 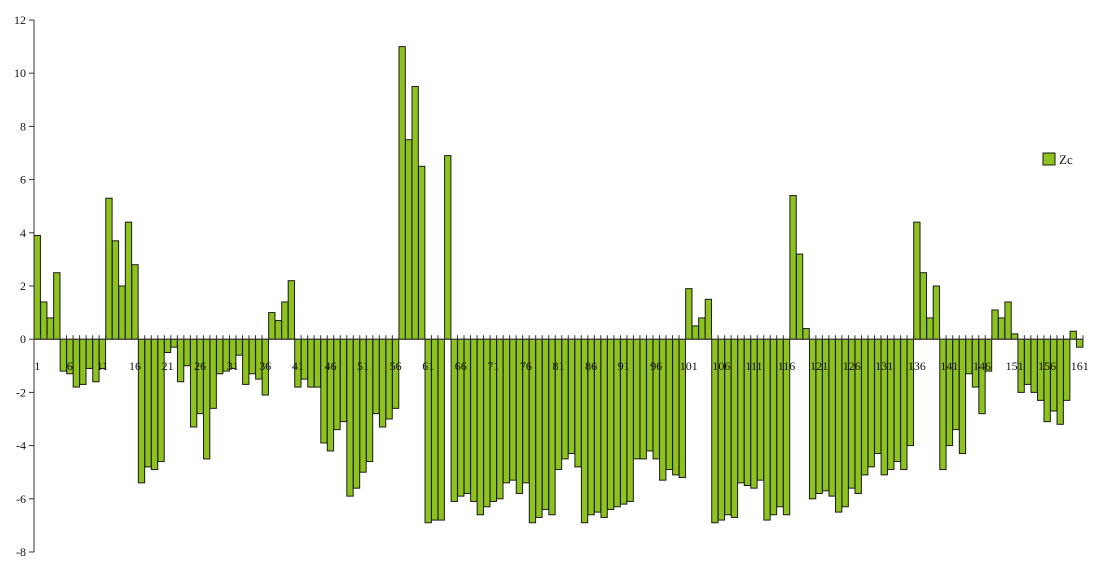 I want to click on x-tick-label-81: 81, so click(x=559, y=366).